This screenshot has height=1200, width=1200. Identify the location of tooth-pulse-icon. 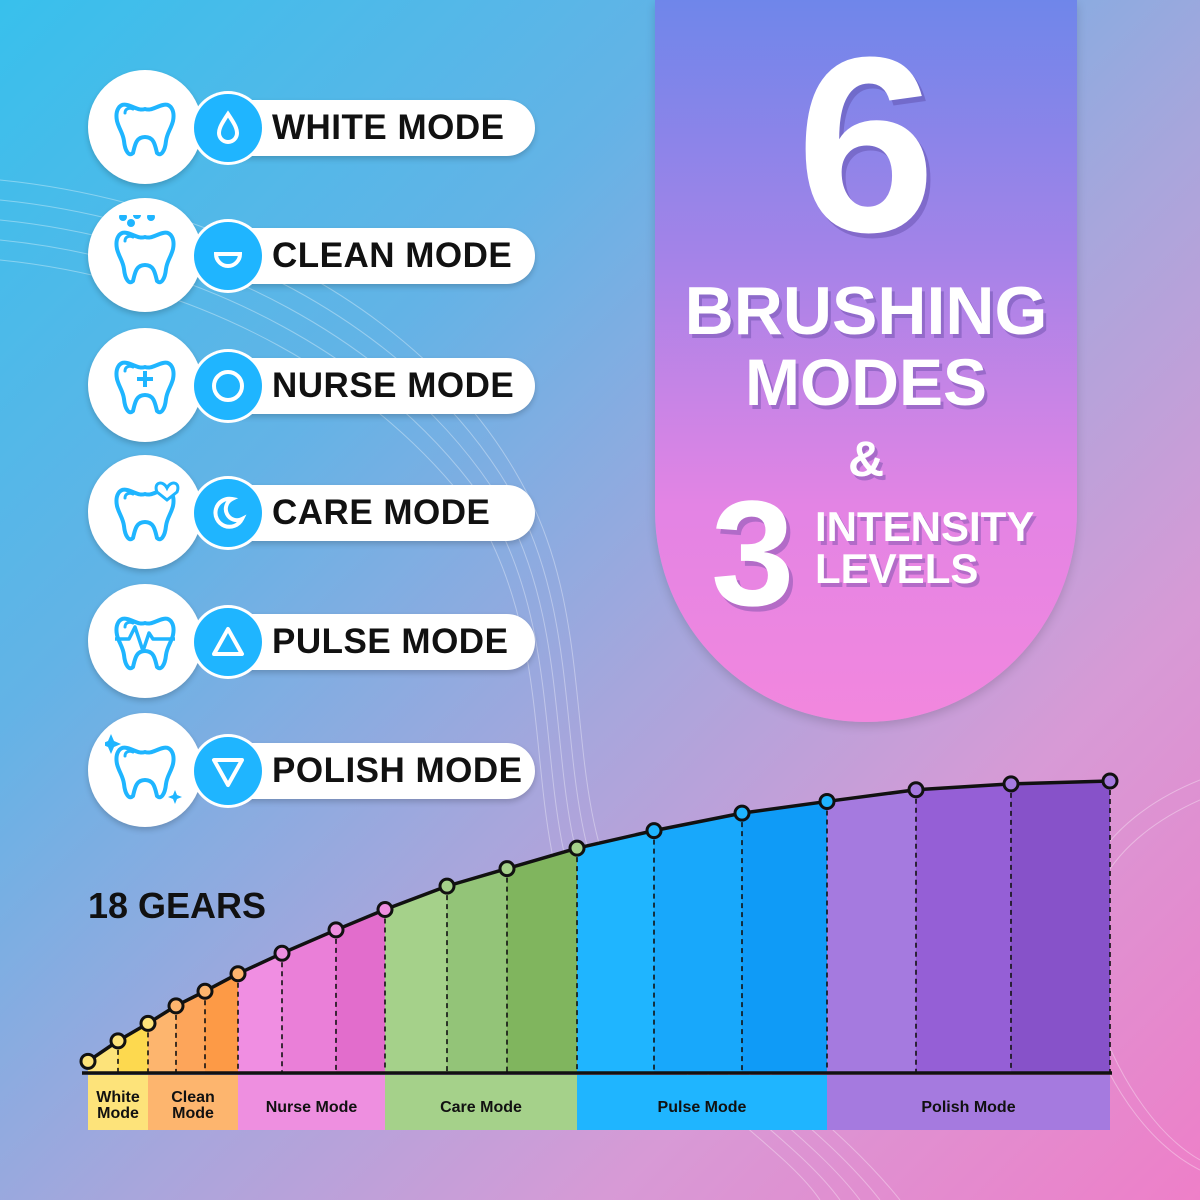
(145, 643).